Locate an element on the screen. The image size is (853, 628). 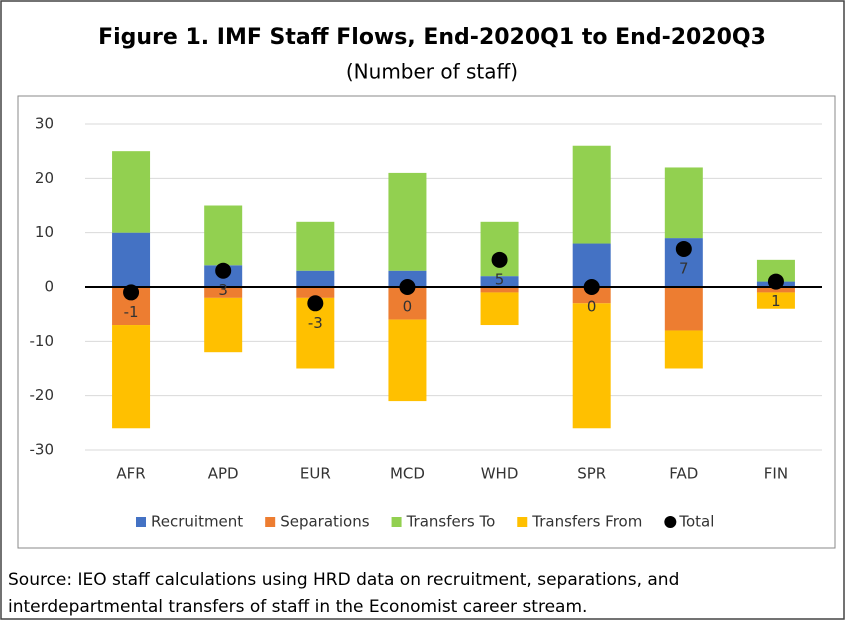
legend-label: Total is located at coordinates (696, 522).